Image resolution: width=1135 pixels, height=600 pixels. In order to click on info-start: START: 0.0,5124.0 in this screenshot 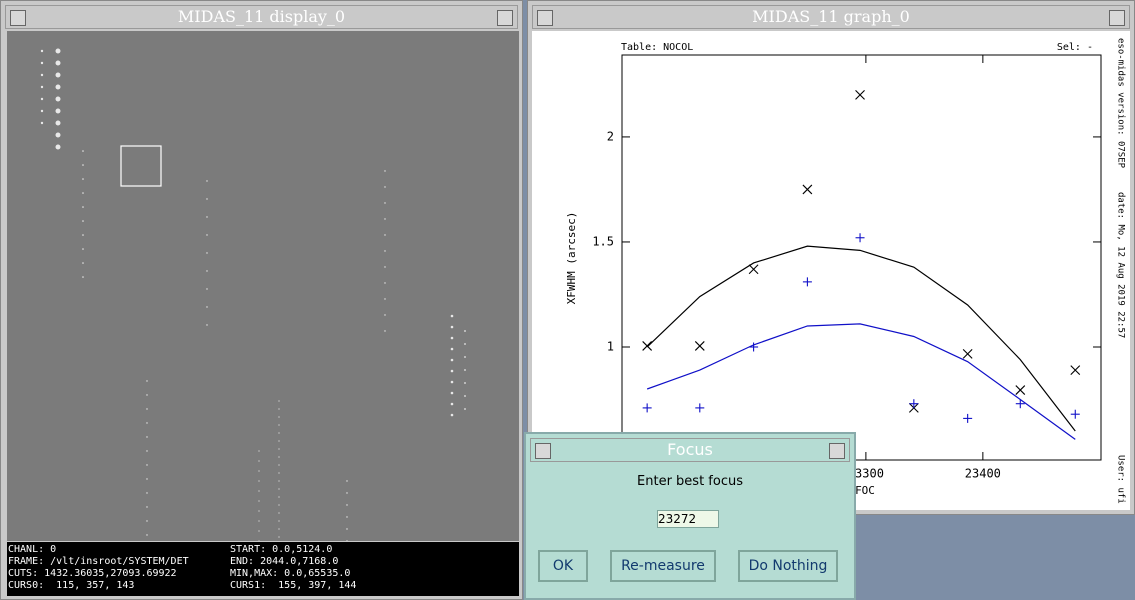, I will do `click(281, 549)`.